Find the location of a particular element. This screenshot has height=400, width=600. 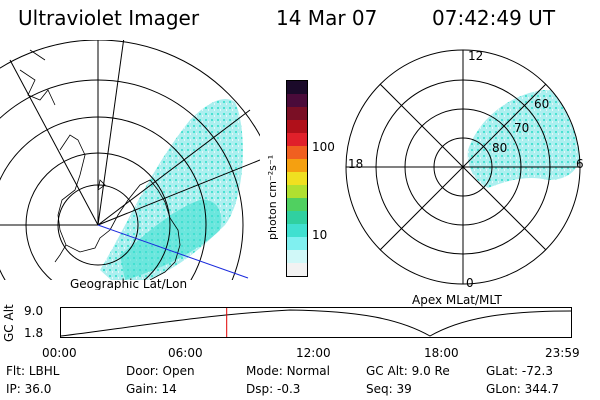

mlt-label-6: 6 is located at coordinates (580, 164).